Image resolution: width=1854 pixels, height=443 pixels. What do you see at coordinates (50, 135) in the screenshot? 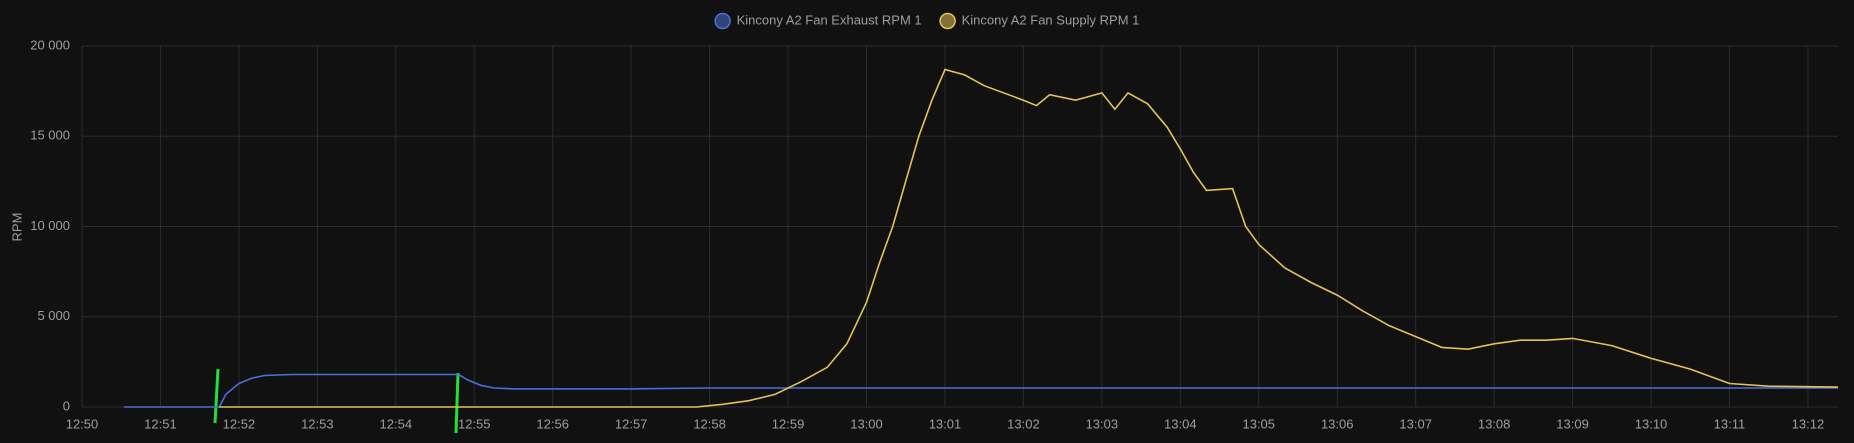
I see `y-tick-label: 15 000` at bounding box center [50, 135].